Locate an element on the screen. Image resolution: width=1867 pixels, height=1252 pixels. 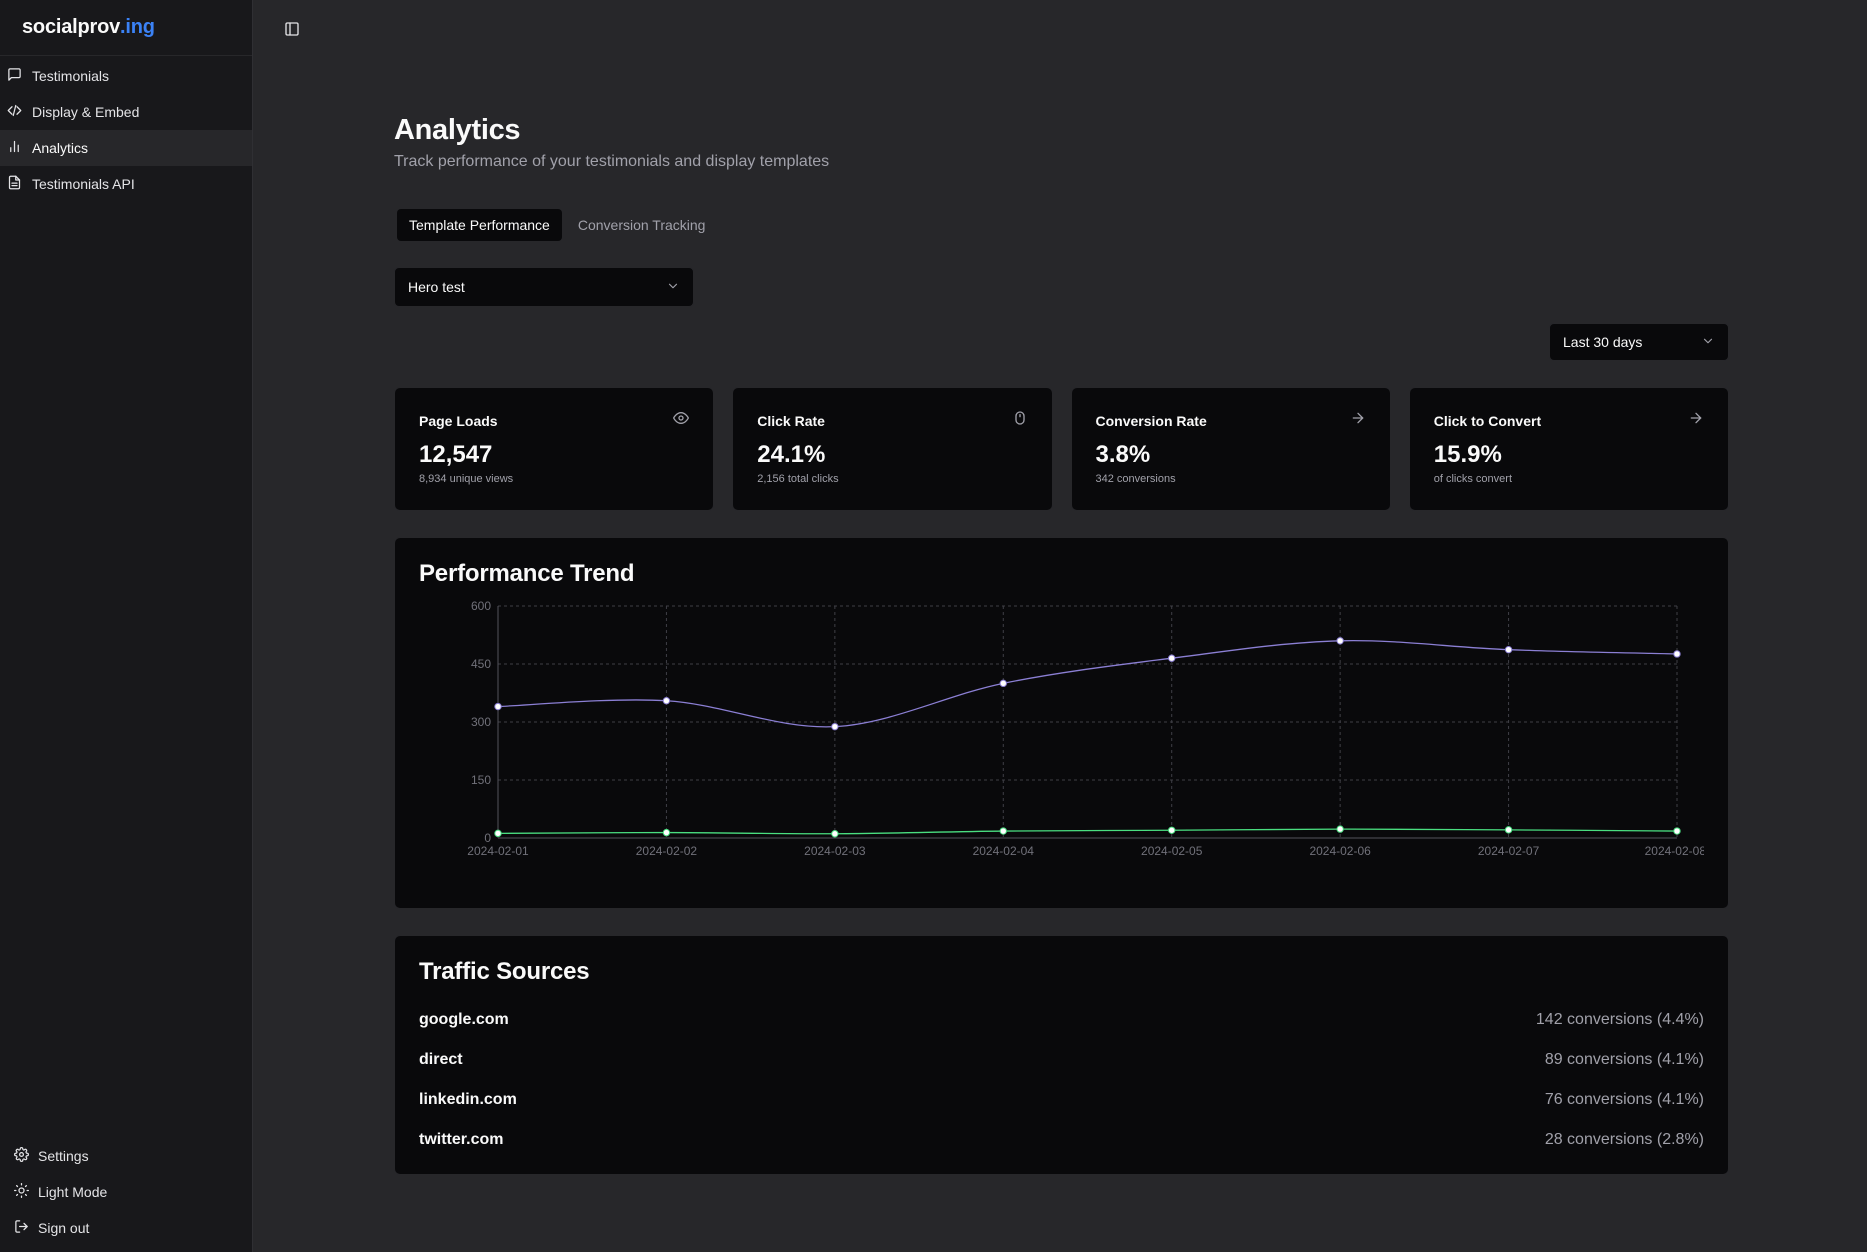
brand-accent: .ing is located at coordinates (137, 27).